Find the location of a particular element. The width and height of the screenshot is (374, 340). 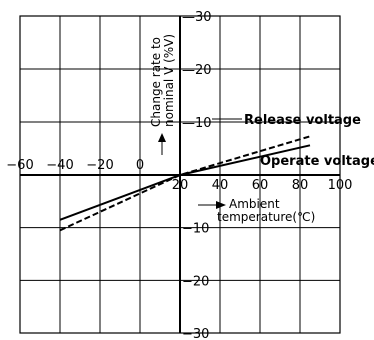

x-tick-label: 40 is located at coordinates (220, 185).